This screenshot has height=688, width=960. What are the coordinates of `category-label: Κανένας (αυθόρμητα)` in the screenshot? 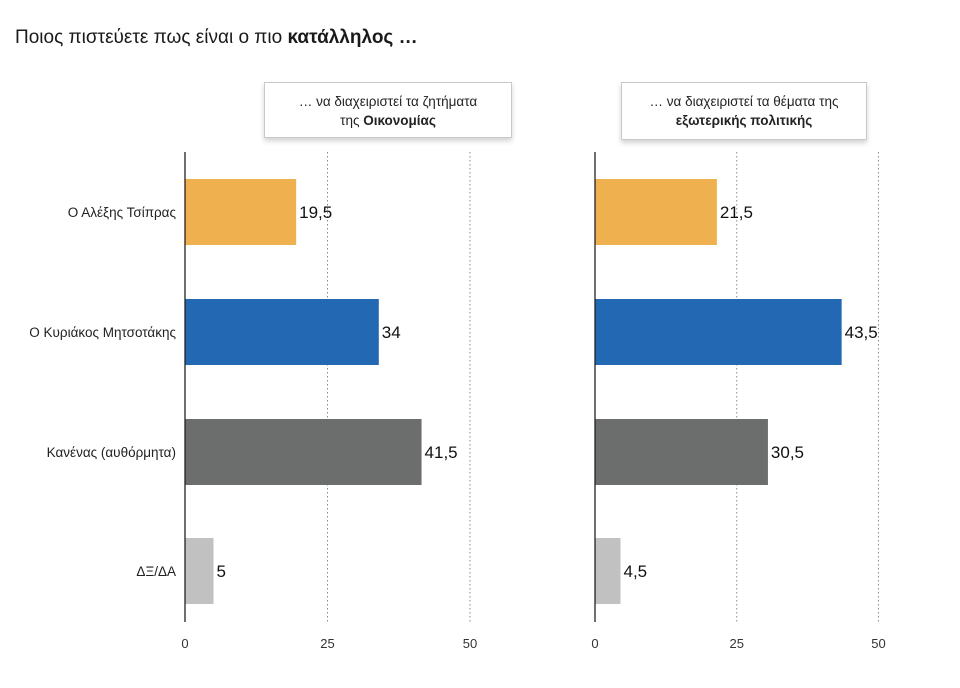 It's located at (111, 452).